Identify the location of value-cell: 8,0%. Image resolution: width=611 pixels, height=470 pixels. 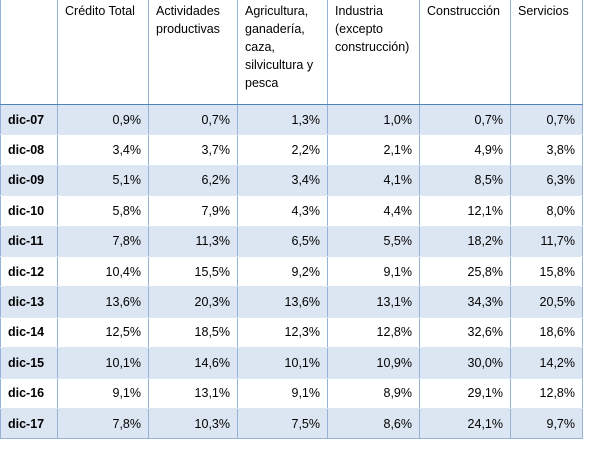
(546, 211).